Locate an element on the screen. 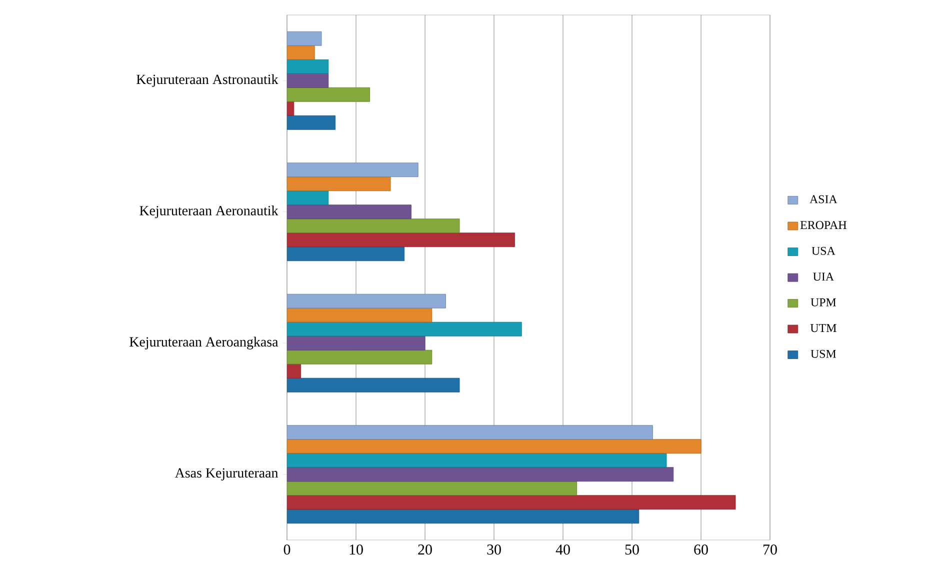  legend-label: USA is located at coordinates (824, 250).